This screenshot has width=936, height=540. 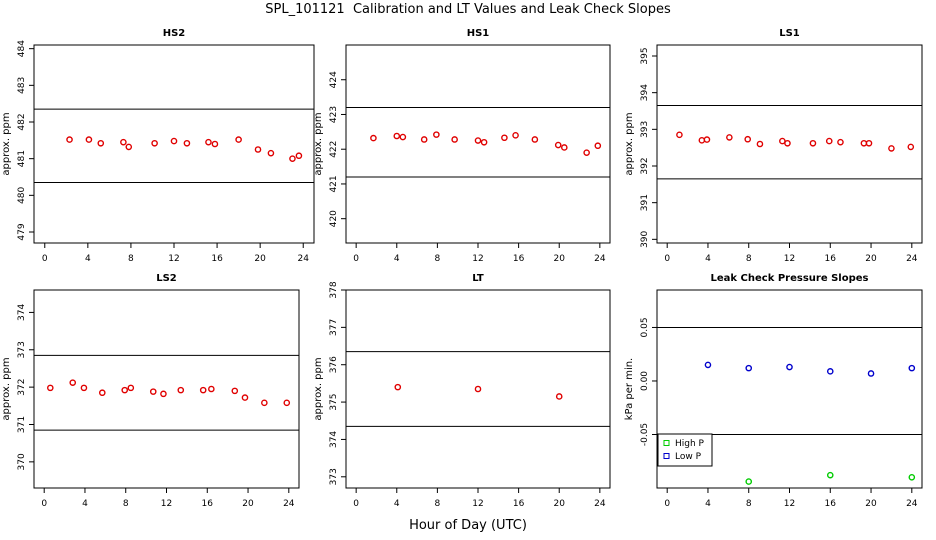 What do you see at coordinates (22, 158) in the screenshot?
I see `y-tick-label: 481` at bounding box center [22, 158].